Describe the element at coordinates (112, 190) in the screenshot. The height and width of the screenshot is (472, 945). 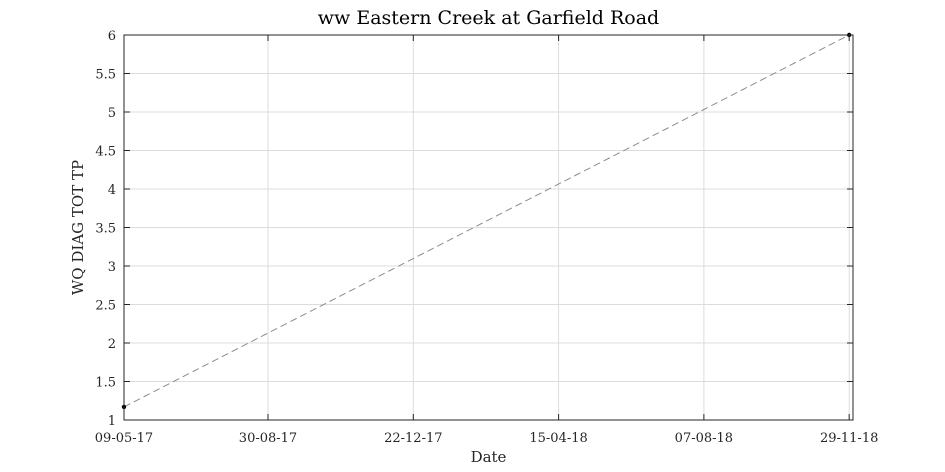
I see `y-tick-label: 4` at that location.